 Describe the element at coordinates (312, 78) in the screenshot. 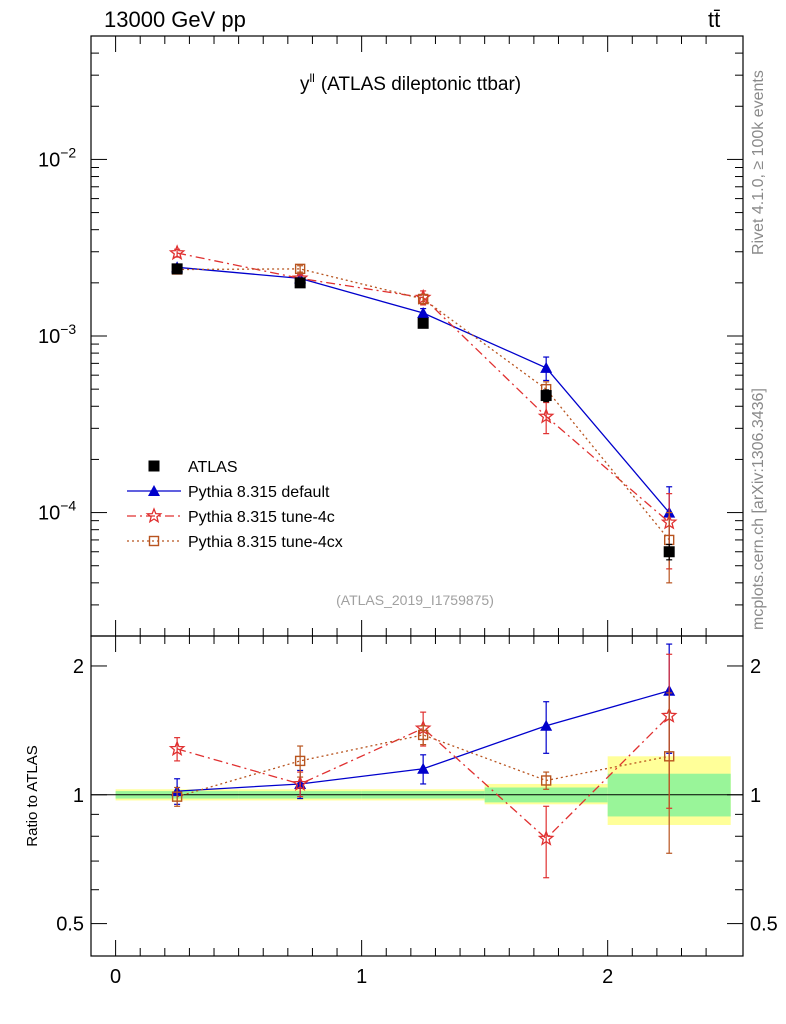

I see `plot-title-sup: ll` at that location.